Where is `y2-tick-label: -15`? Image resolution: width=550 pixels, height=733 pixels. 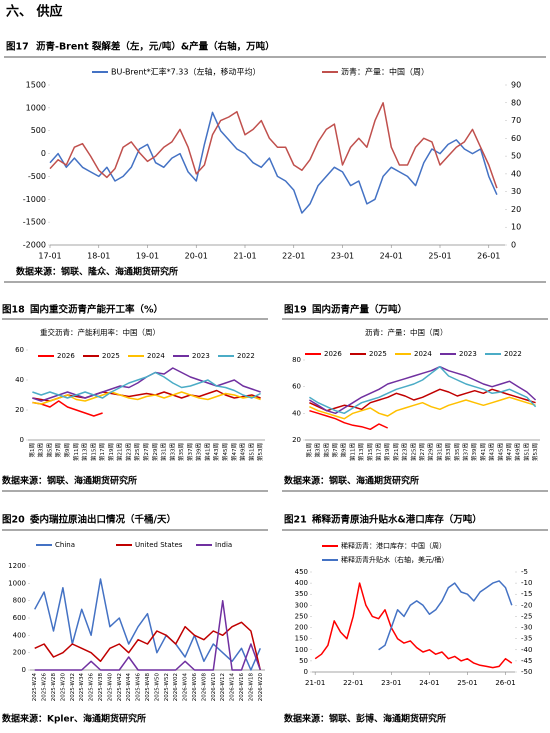
y2-tick-label: -15 is located at coordinates (526, 594).